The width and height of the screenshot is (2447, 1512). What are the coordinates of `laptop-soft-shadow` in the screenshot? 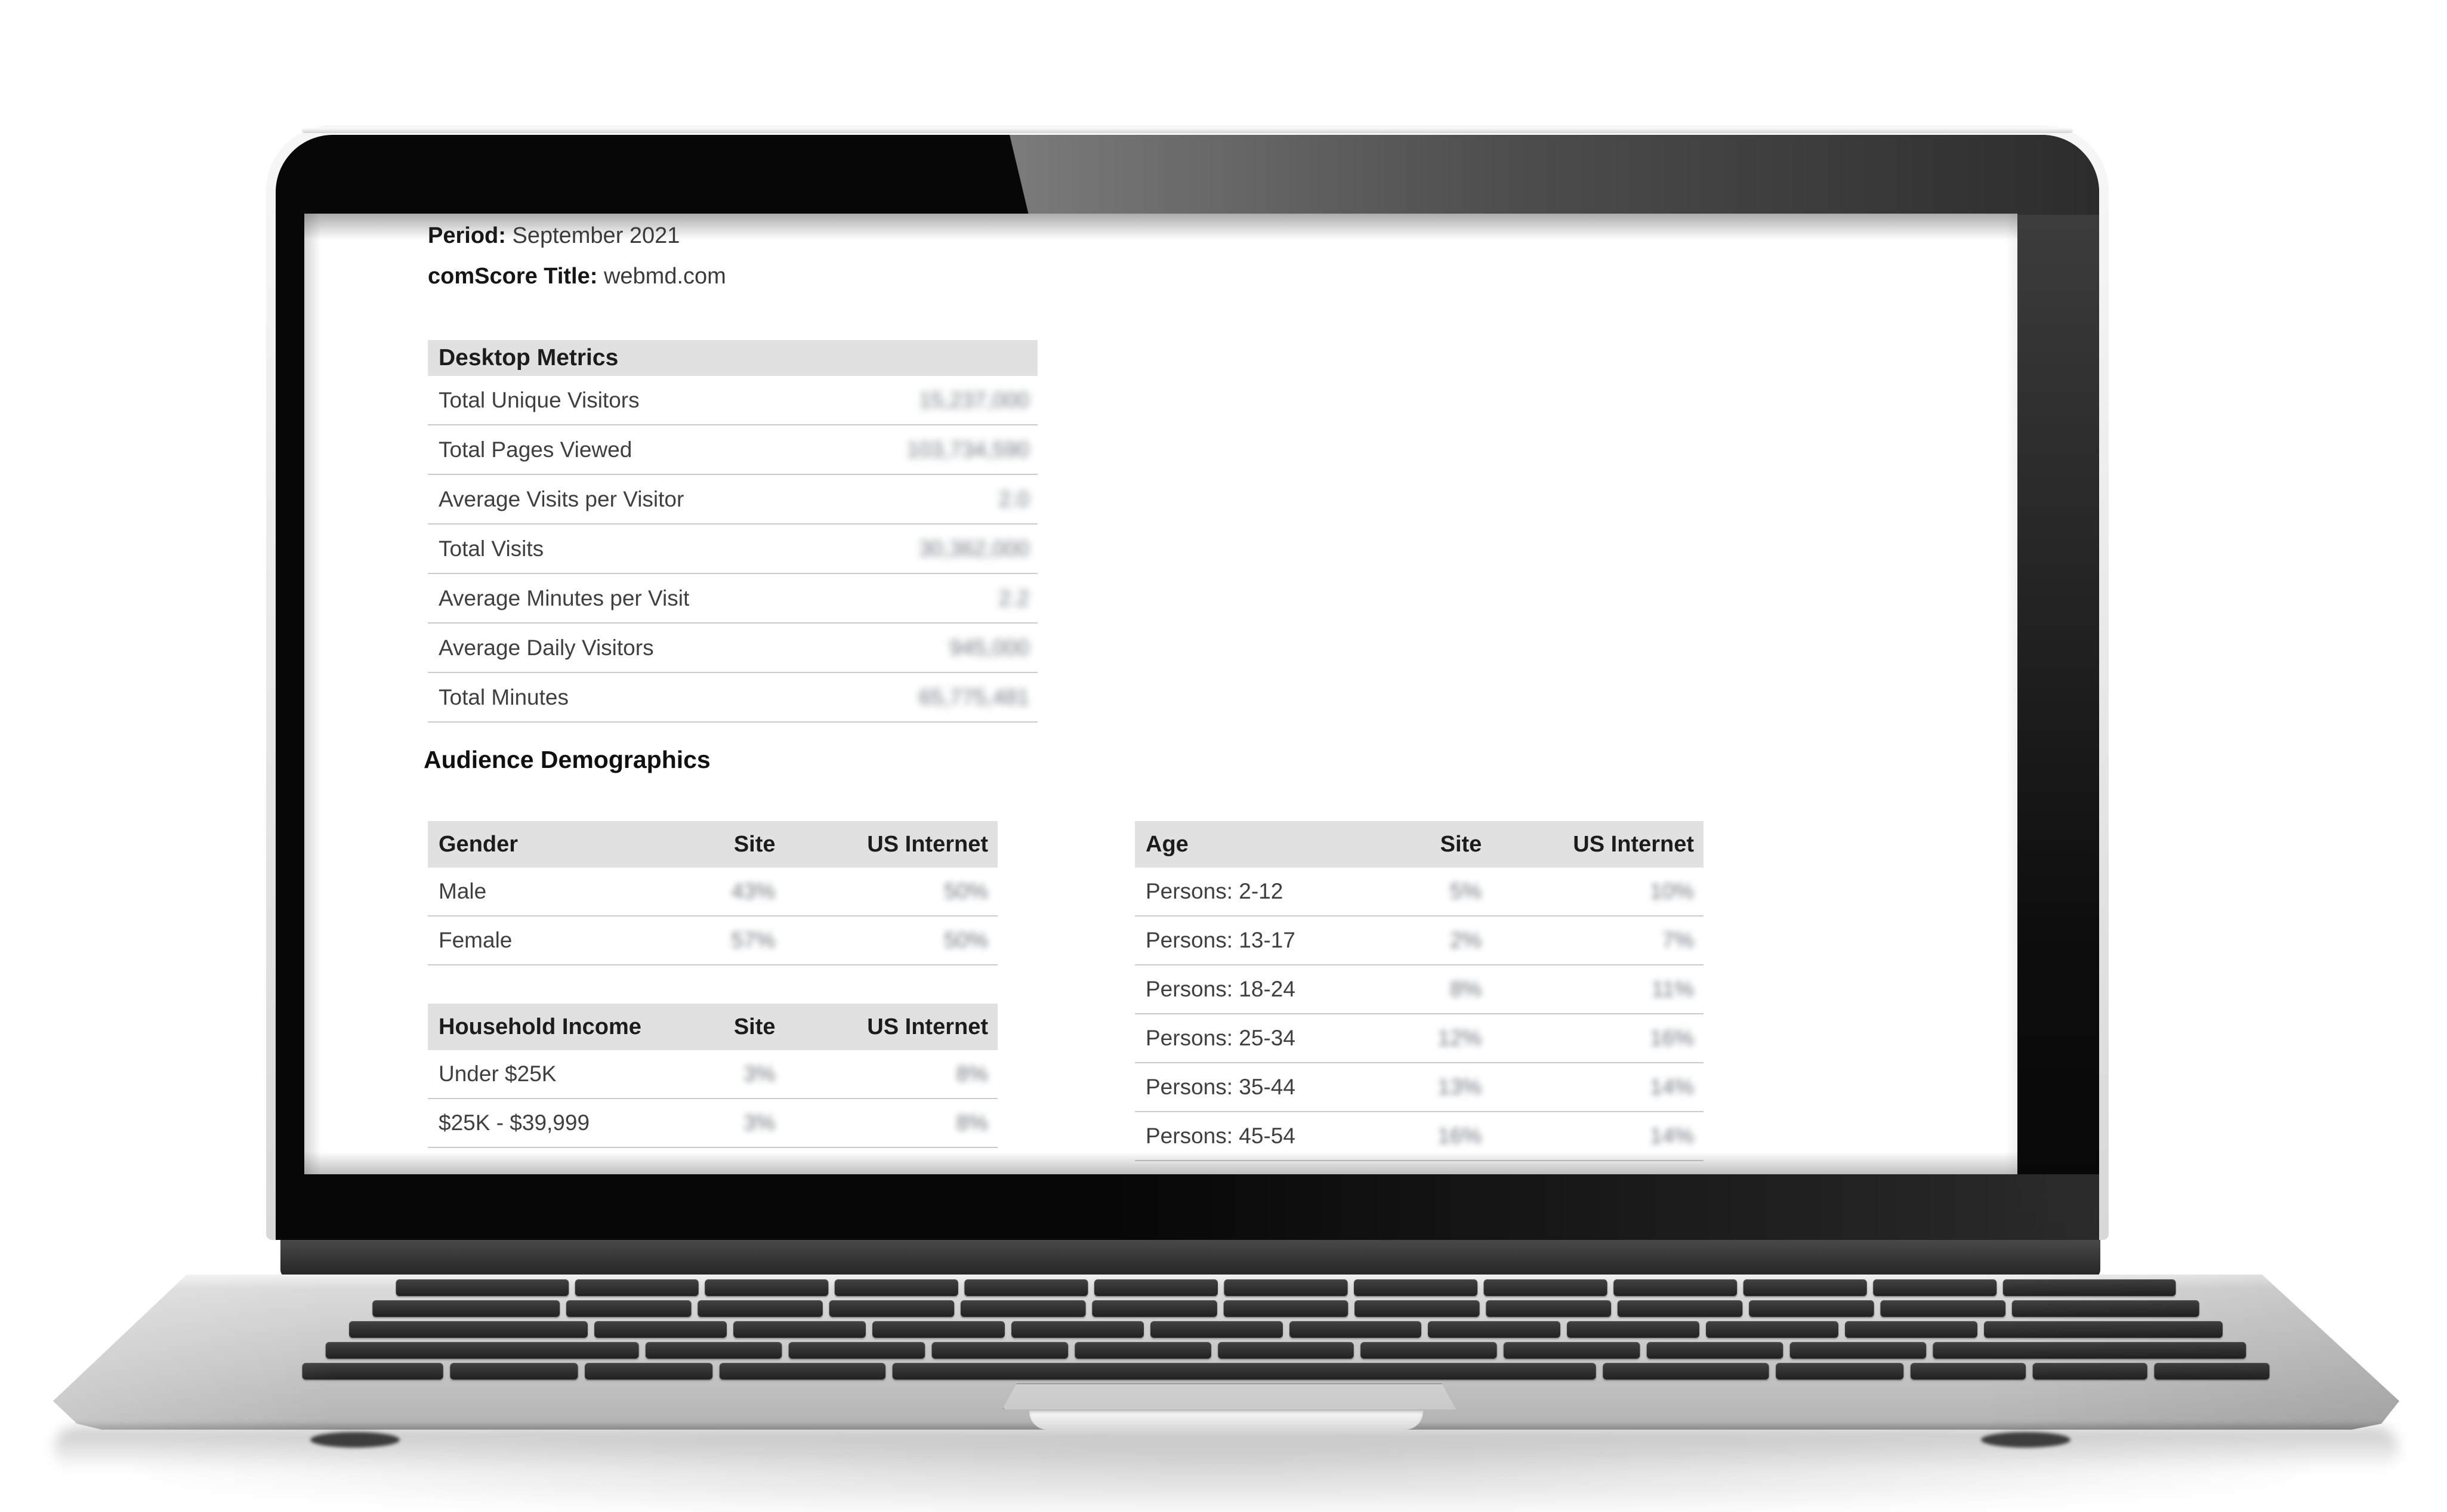 It's located at (1223, 1474).